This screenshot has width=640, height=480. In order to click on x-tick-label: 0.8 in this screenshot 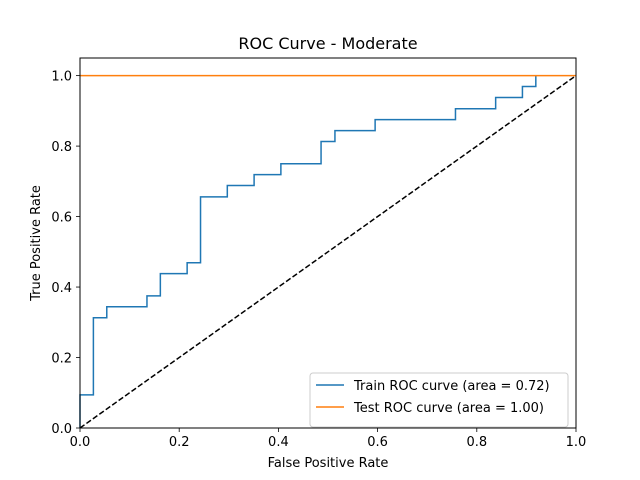, I will do `click(476, 442)`.